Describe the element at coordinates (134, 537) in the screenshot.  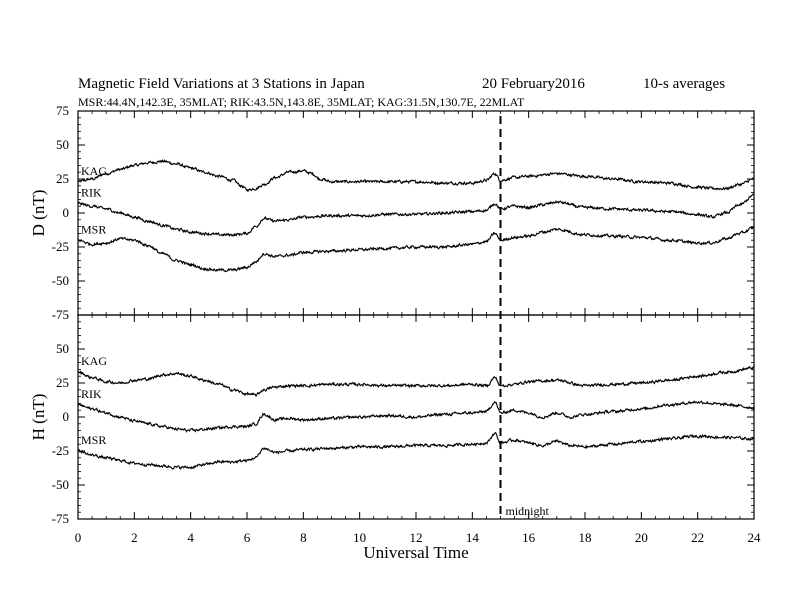
I see `x-tick-label: 2` at that location.